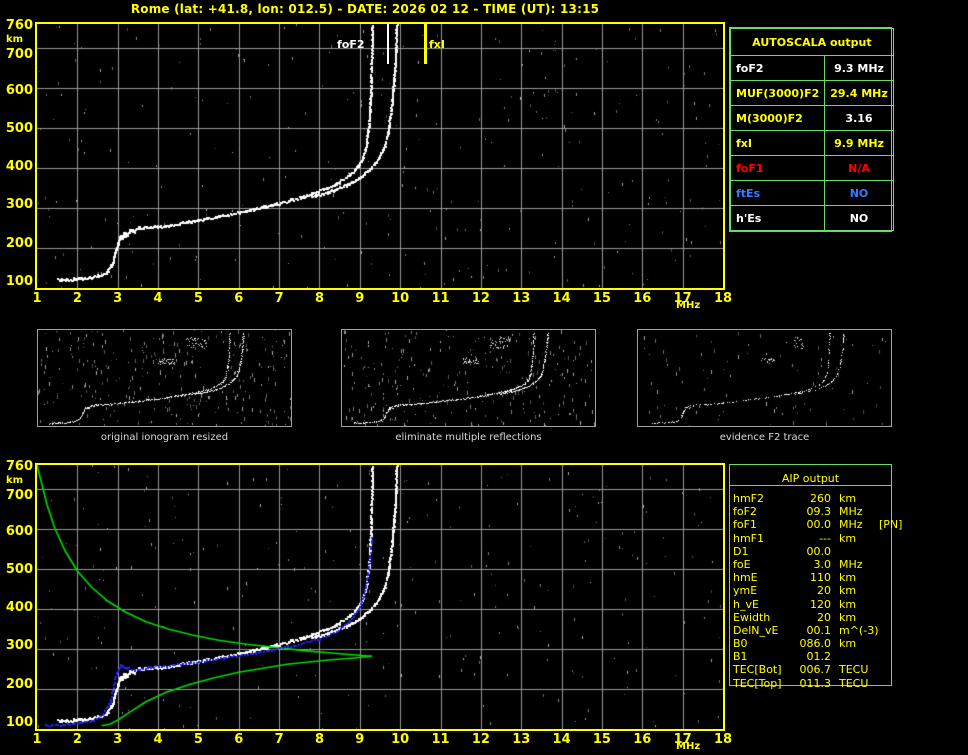 This screenshot has height=755, width=968. Describe the element at coordinates (811, 143) in the screenshot. I see `table-row: fxI 9.9 MHz` at that location.